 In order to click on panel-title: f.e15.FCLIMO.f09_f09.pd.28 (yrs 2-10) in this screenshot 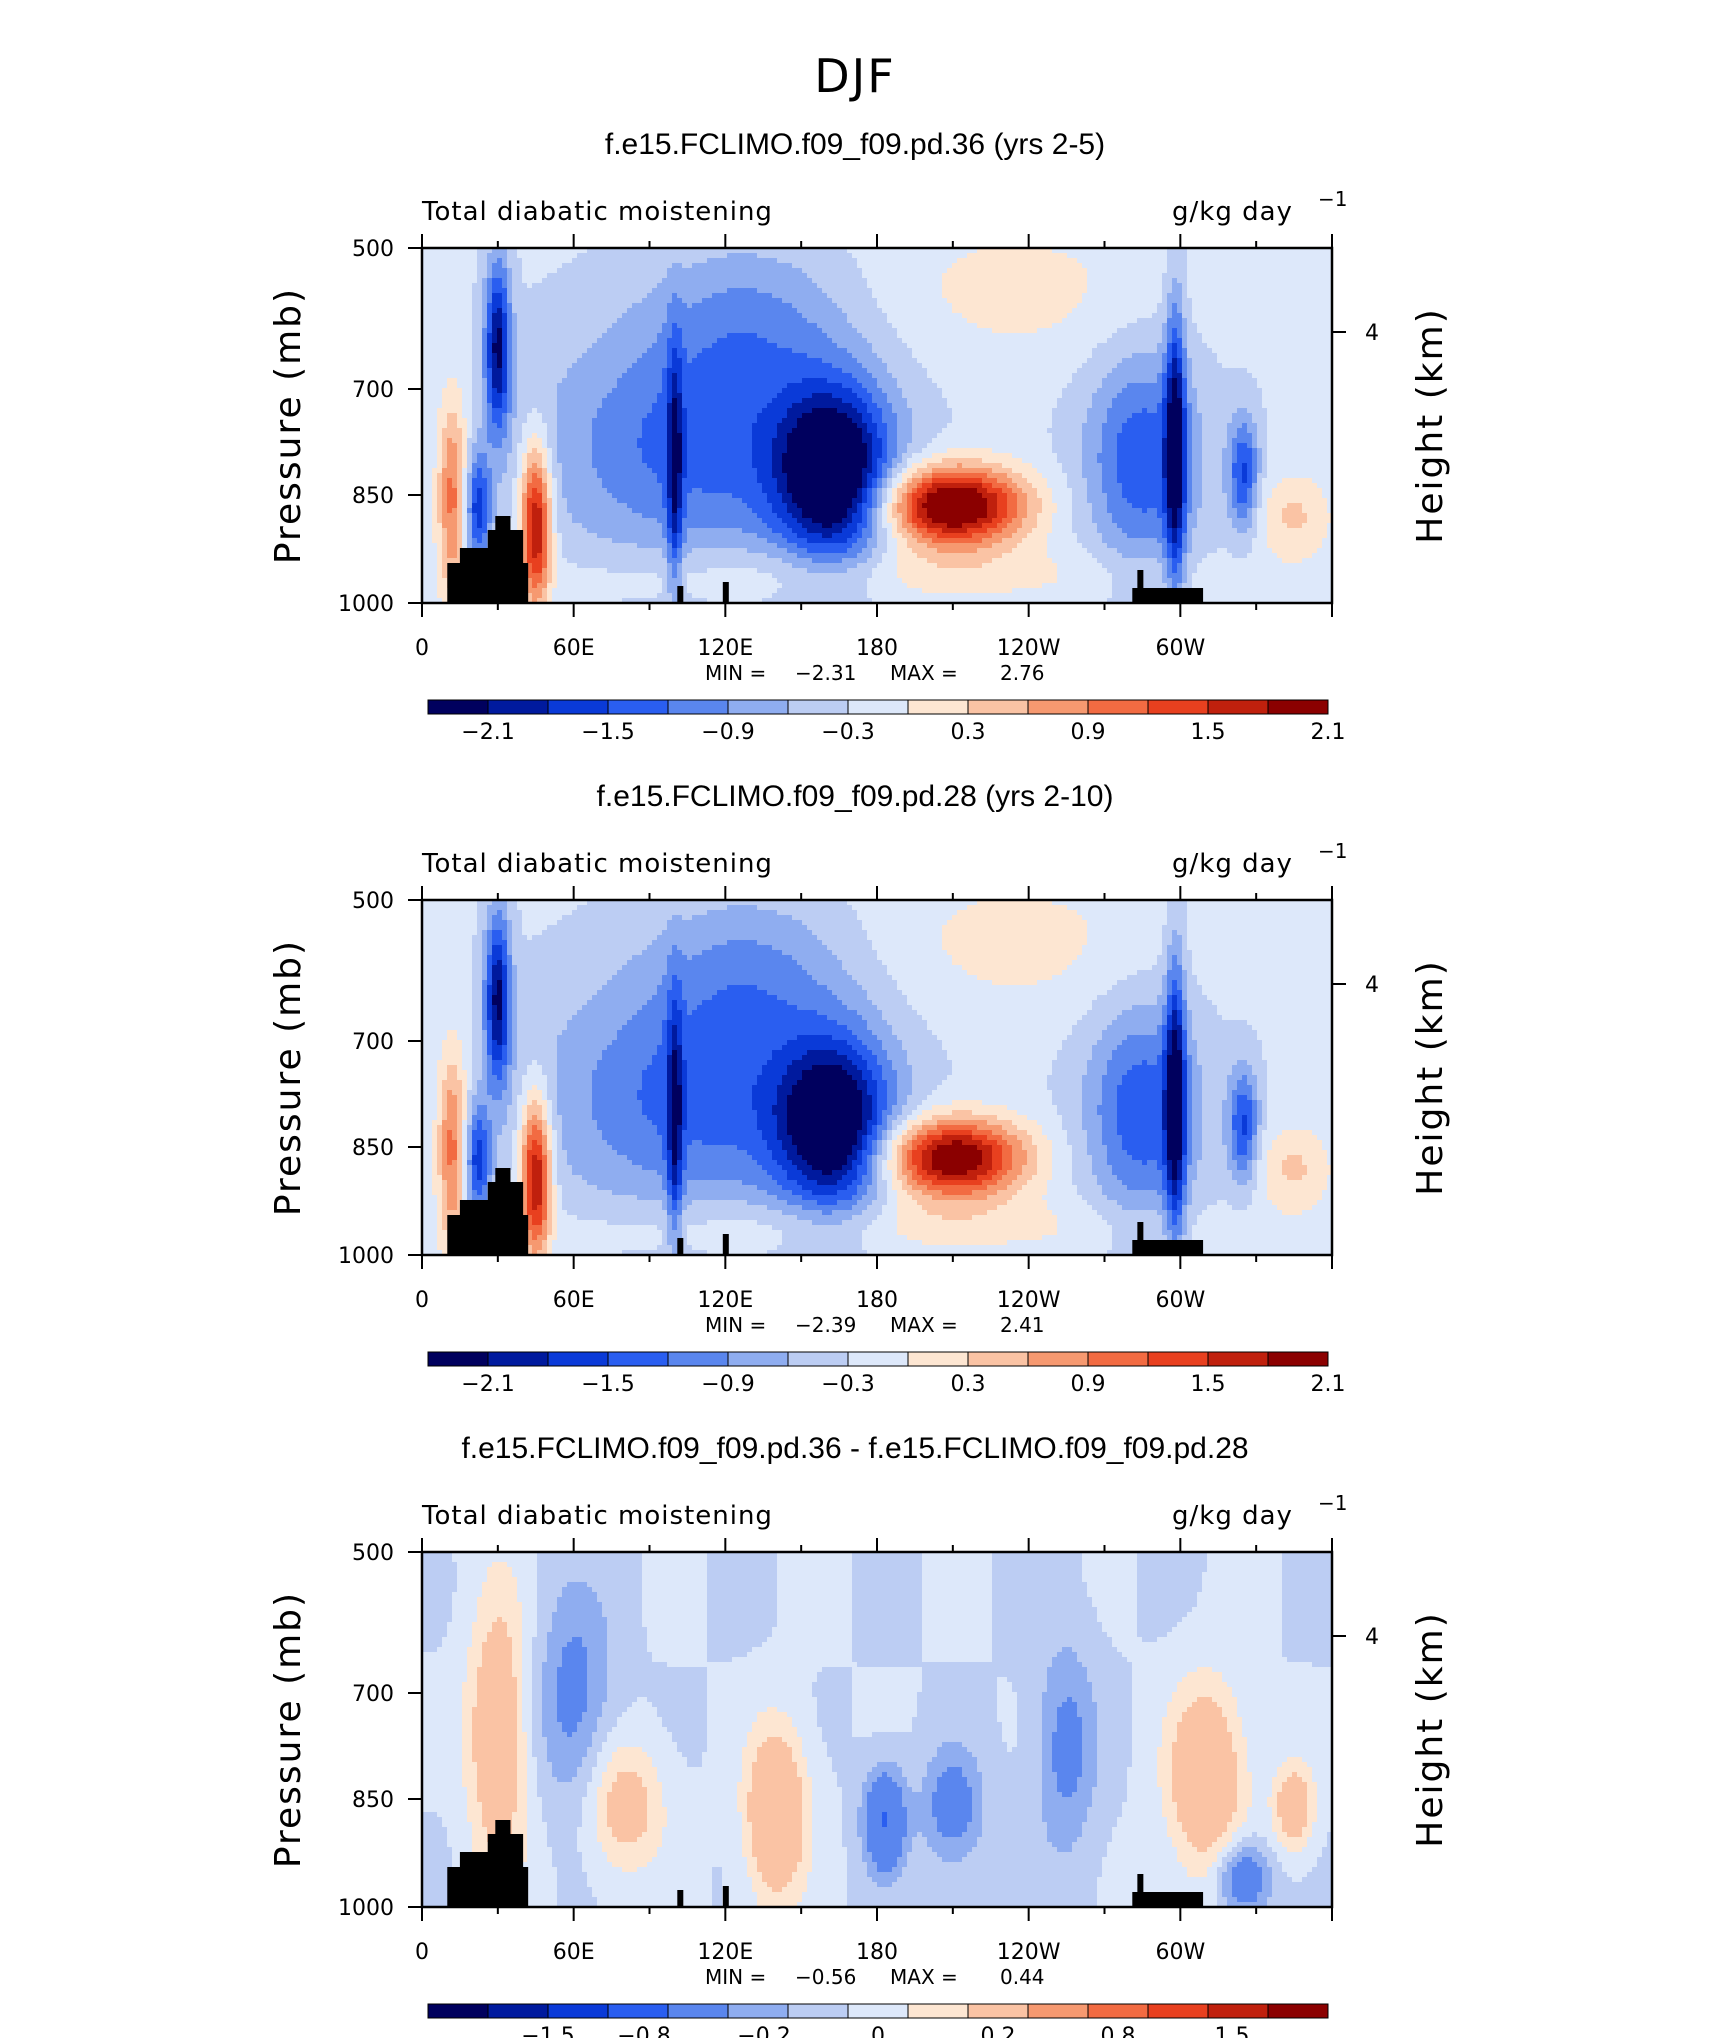, I will do `click(855, 796)`.